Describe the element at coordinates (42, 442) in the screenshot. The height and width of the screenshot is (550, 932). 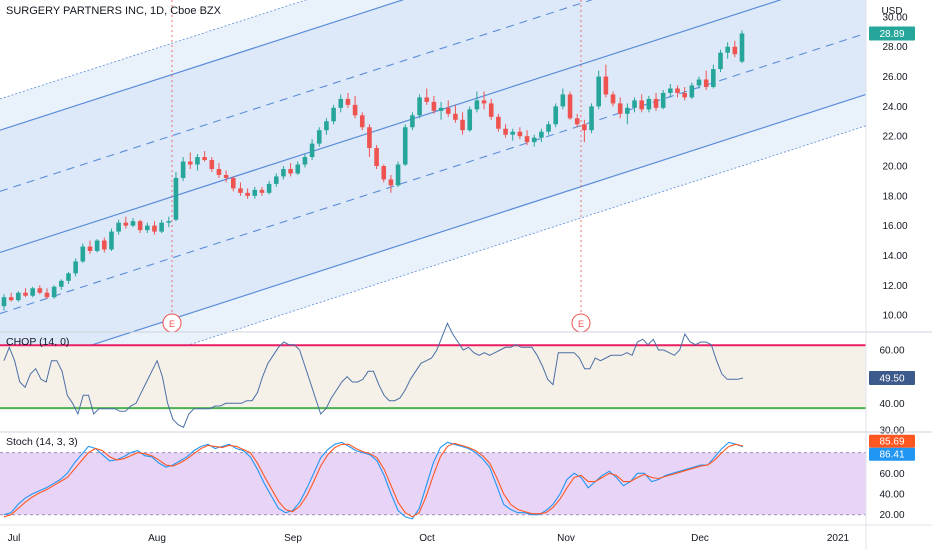
I see `stoch-title: Stoch (14, 3, 3)` at that location.